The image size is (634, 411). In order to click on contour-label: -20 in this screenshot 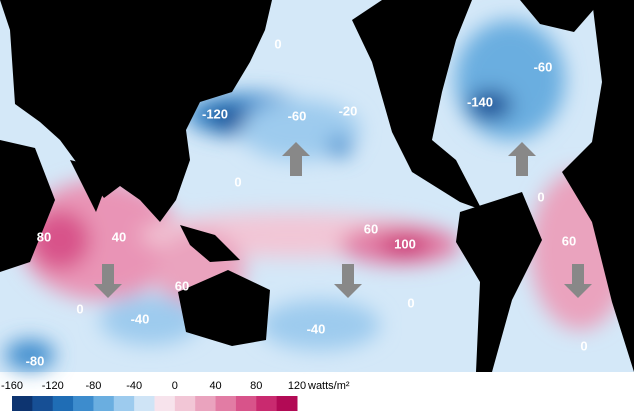, I will do `click(348, 110)`.